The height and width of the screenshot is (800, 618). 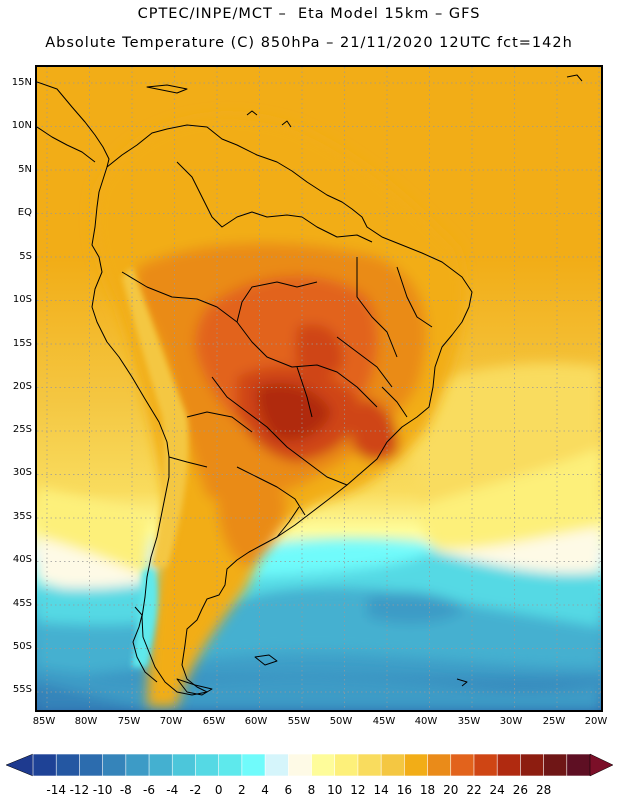 What do you see at coordinates (22, 646) in the screenshot?
I see `lat-label: 50S` at bounding box center [22, 646].